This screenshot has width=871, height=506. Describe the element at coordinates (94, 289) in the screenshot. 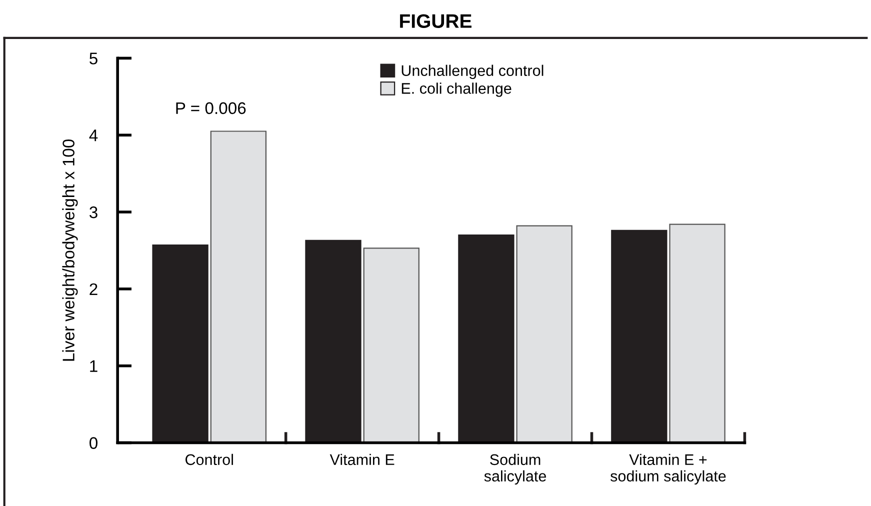

I see `y-tick-label: 2` at that location.